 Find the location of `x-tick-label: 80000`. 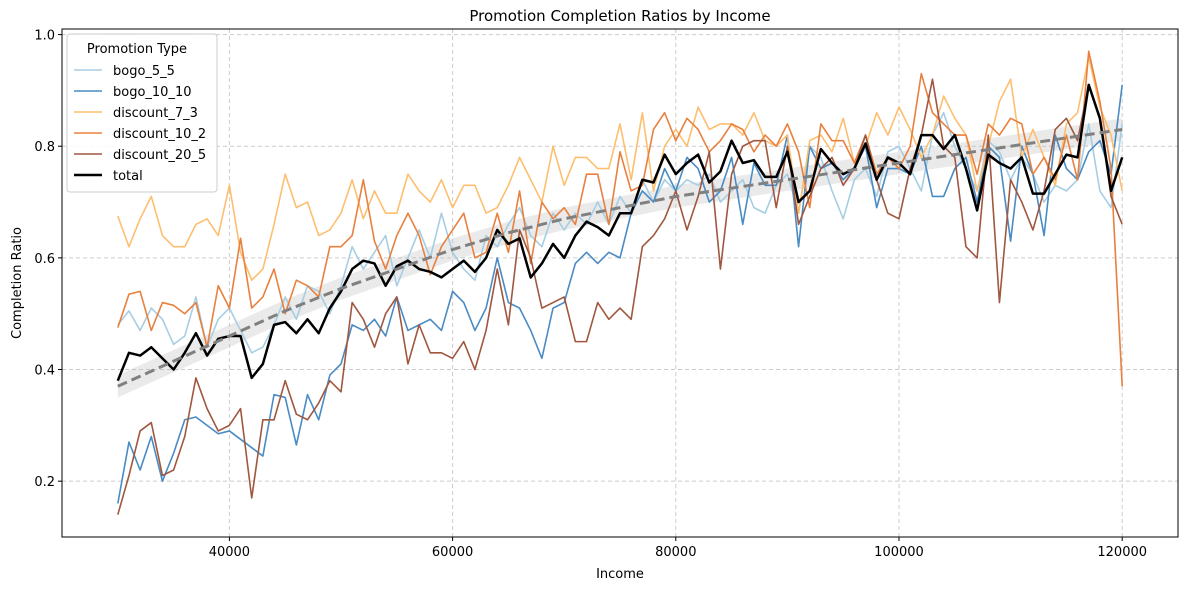

x-tick-label: 80000 is located at coordinates (675, 552).